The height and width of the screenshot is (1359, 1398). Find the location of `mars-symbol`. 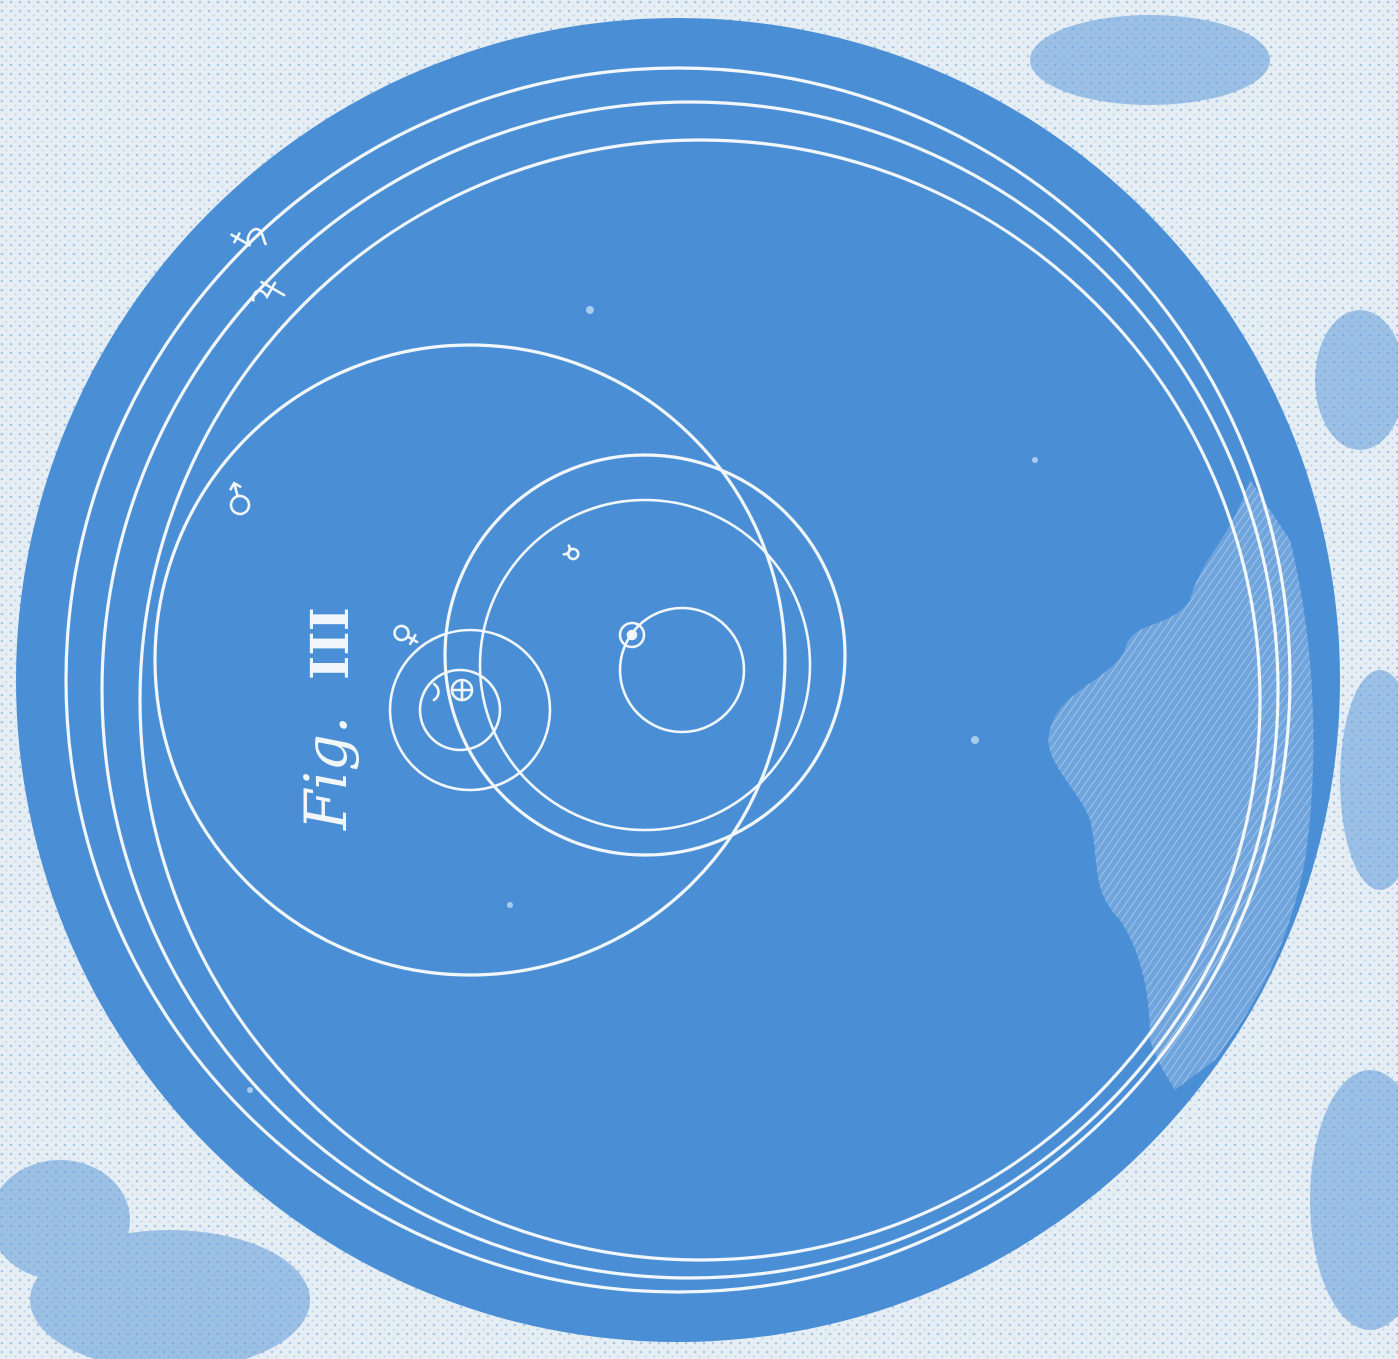

mars-symbol is located at coordinates (240, 498).